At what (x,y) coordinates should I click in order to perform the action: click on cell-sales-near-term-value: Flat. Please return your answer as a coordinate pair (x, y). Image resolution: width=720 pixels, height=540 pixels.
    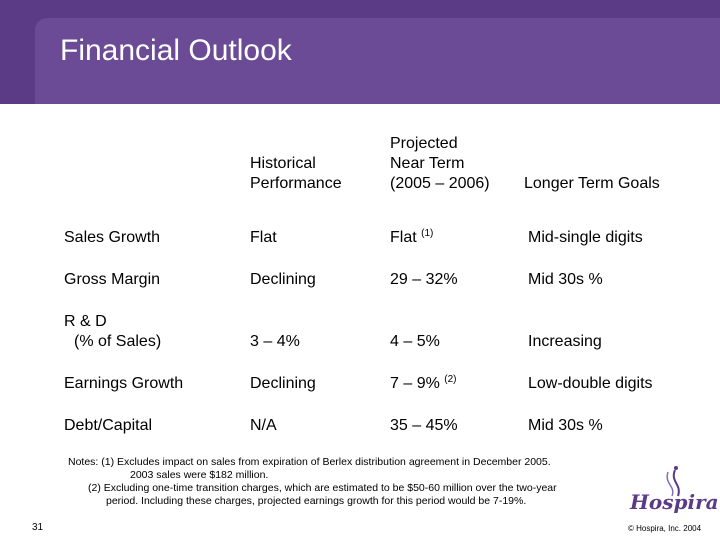
    Looking at the image, I should click on (403, 237).